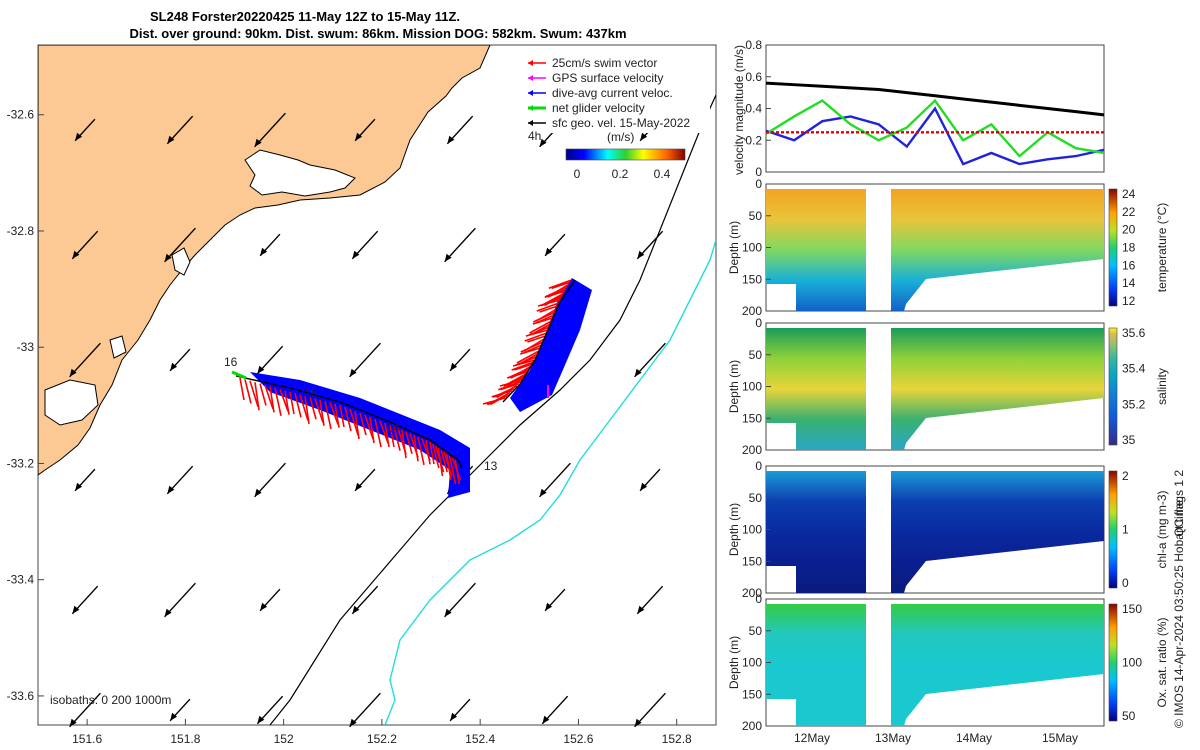  I want to click on colorbar-tick: 0.4, so click(662, 174).